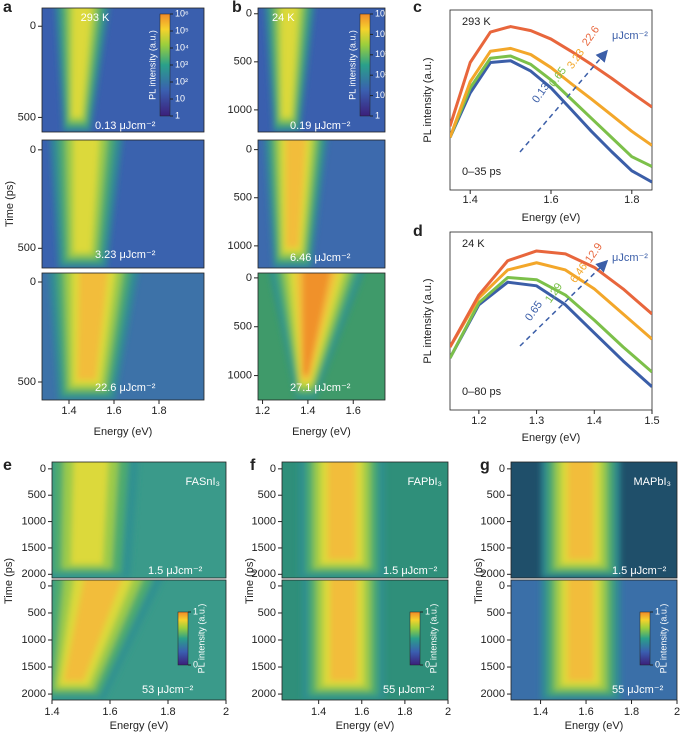 The width and height of the screenshot is (685, 732). Describe the element at coordinates (630, 258) in the screenshot. I see `annotation: μJcm⁻²` at that location.